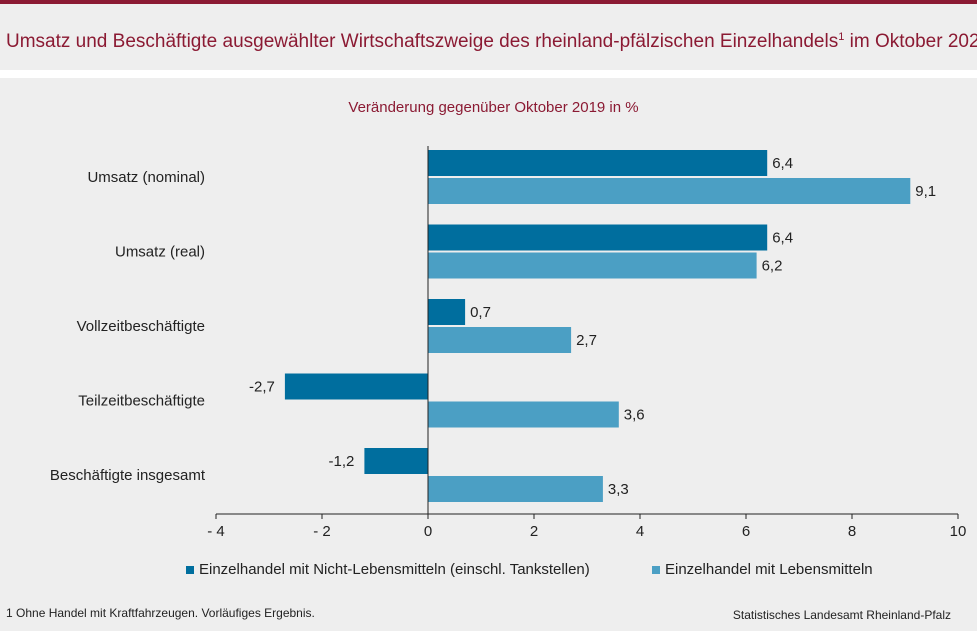 This screenshot has width=977, height=631. I want to click on top-rule, so click(488, 2).